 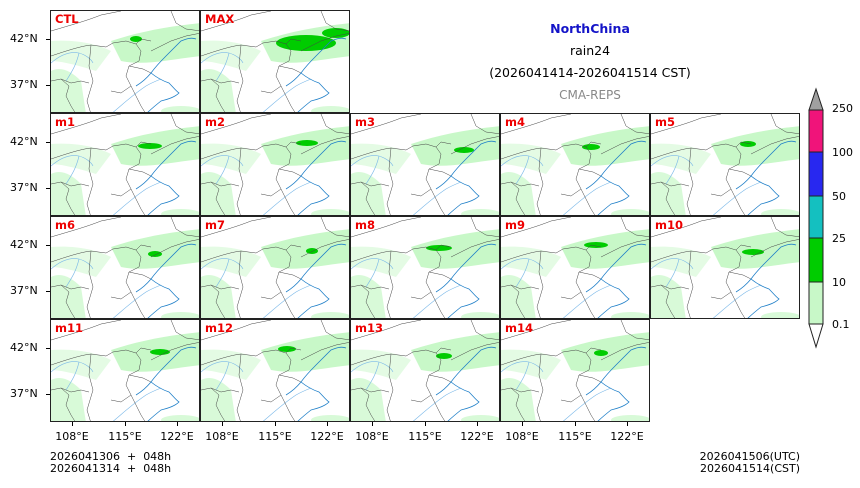 I want to click on panel-label: m9, so click(x=515, y=225).